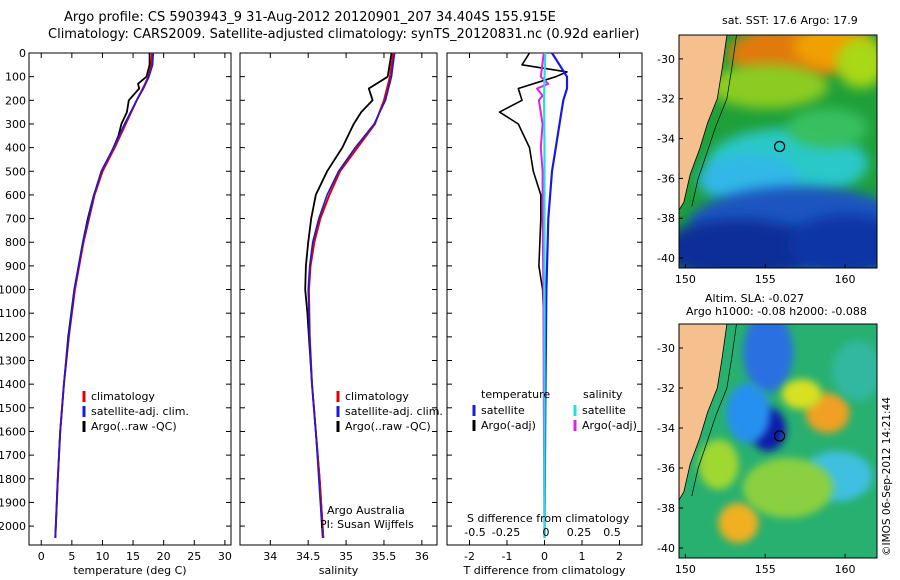 The image size is (900, 580). Describe the element at coordinates (133, 556) in the screenshot. I see `x-tick-label: 15` at that location.